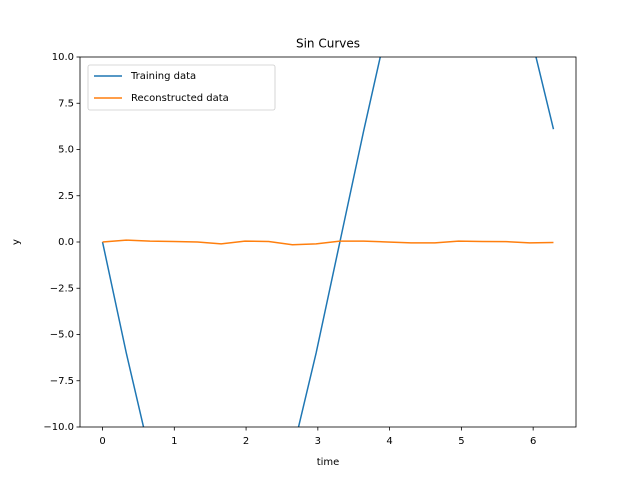  Describe the element at coordinates (62, 288) in the screenshot. I see `y-tick-label: −2.5` at that location.